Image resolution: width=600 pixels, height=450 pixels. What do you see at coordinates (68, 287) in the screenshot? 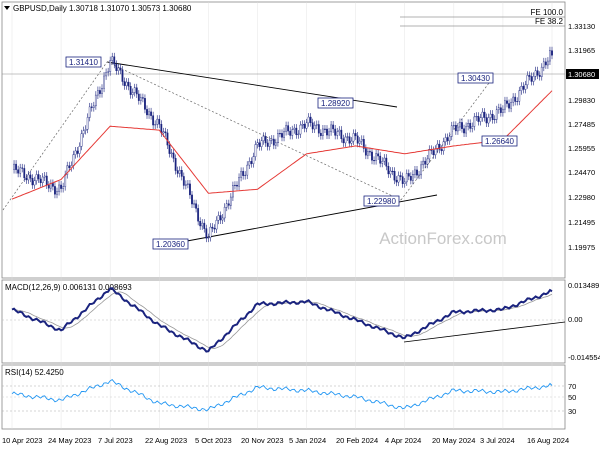
I see `macd-label: MACD(12,26,9) 0.006131 0.008693` at bounding box center [68, 287].